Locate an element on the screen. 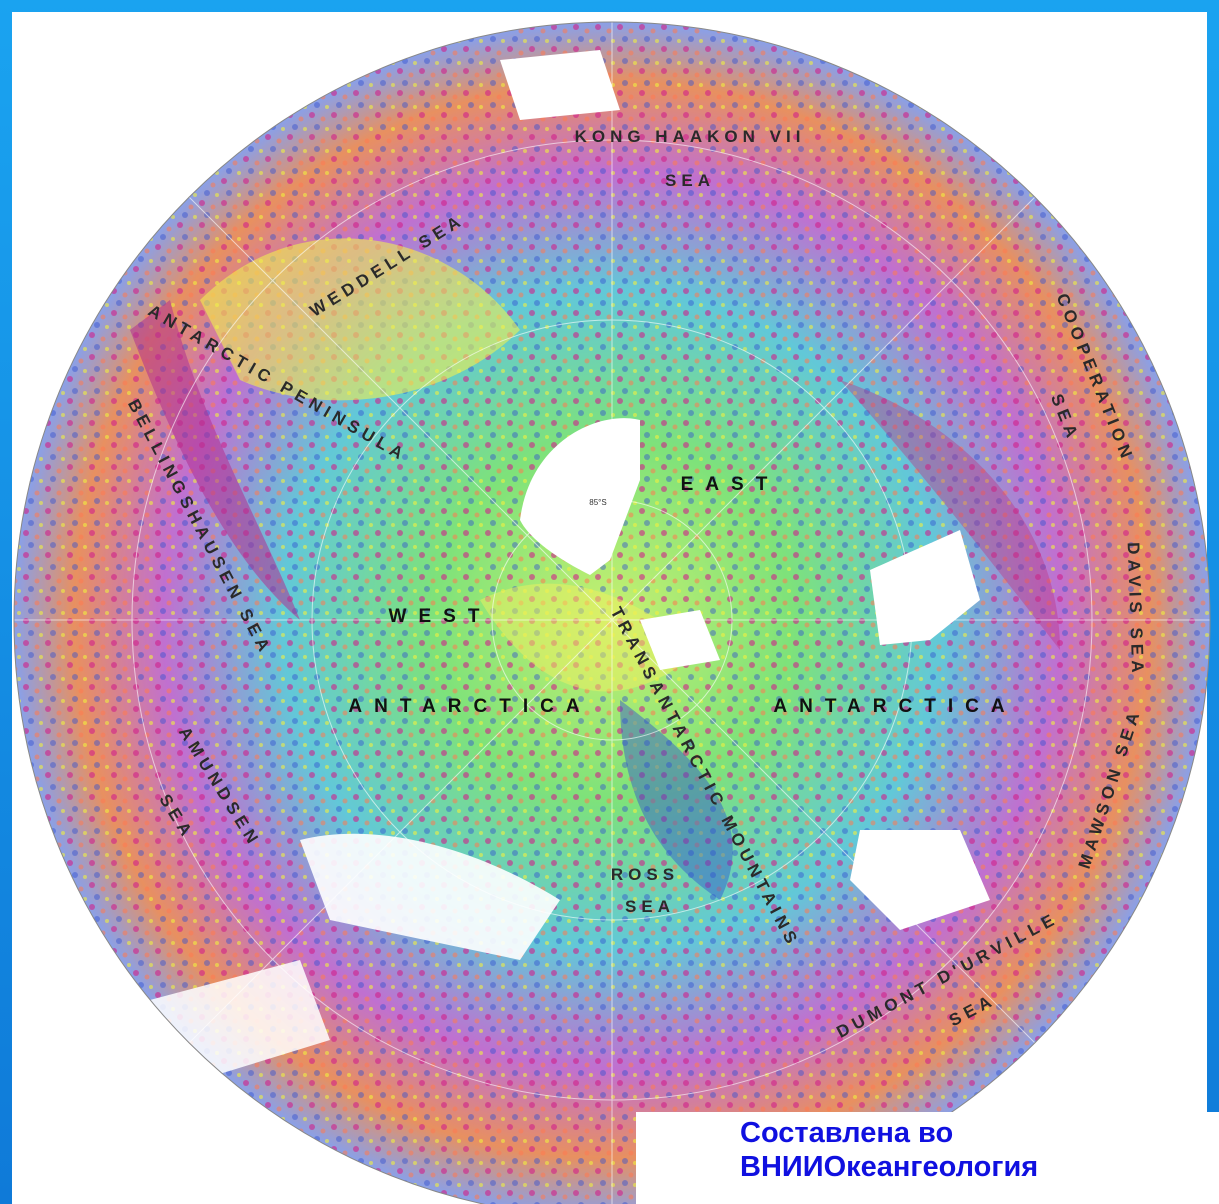 This screenshot has height=1204, width=1219. caption-box is located at coordinates (927, 1158).